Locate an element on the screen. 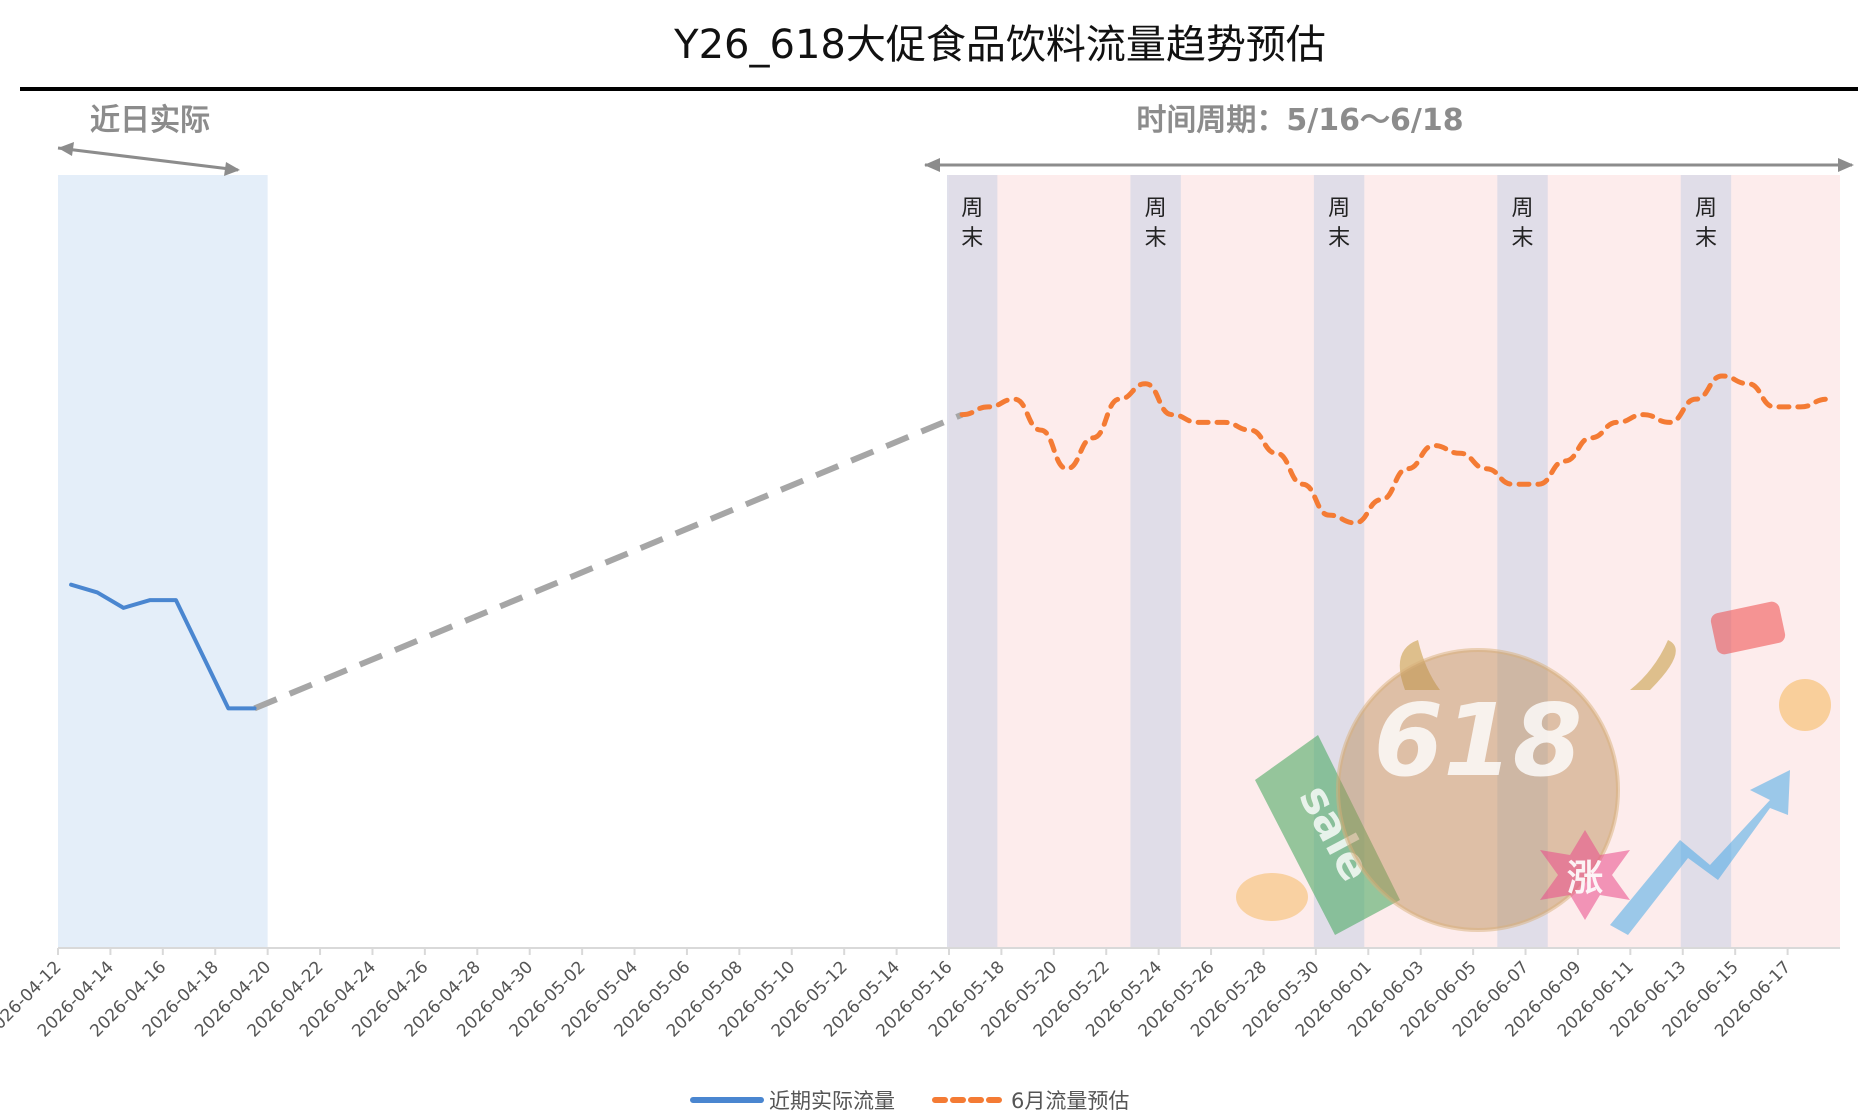 Image resolution: width=1860 pixels, height=1120 pixels. legend-label-0: 近期实际流量 is located at coordinates (832, 1101).